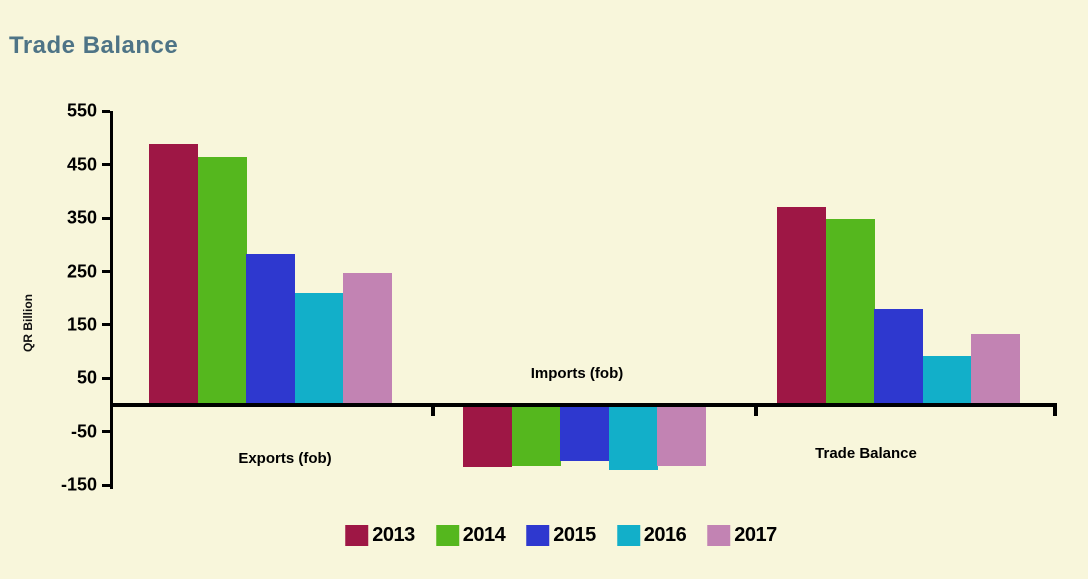  I want to click on bar-exports-fob-2014, so click(222, 280).